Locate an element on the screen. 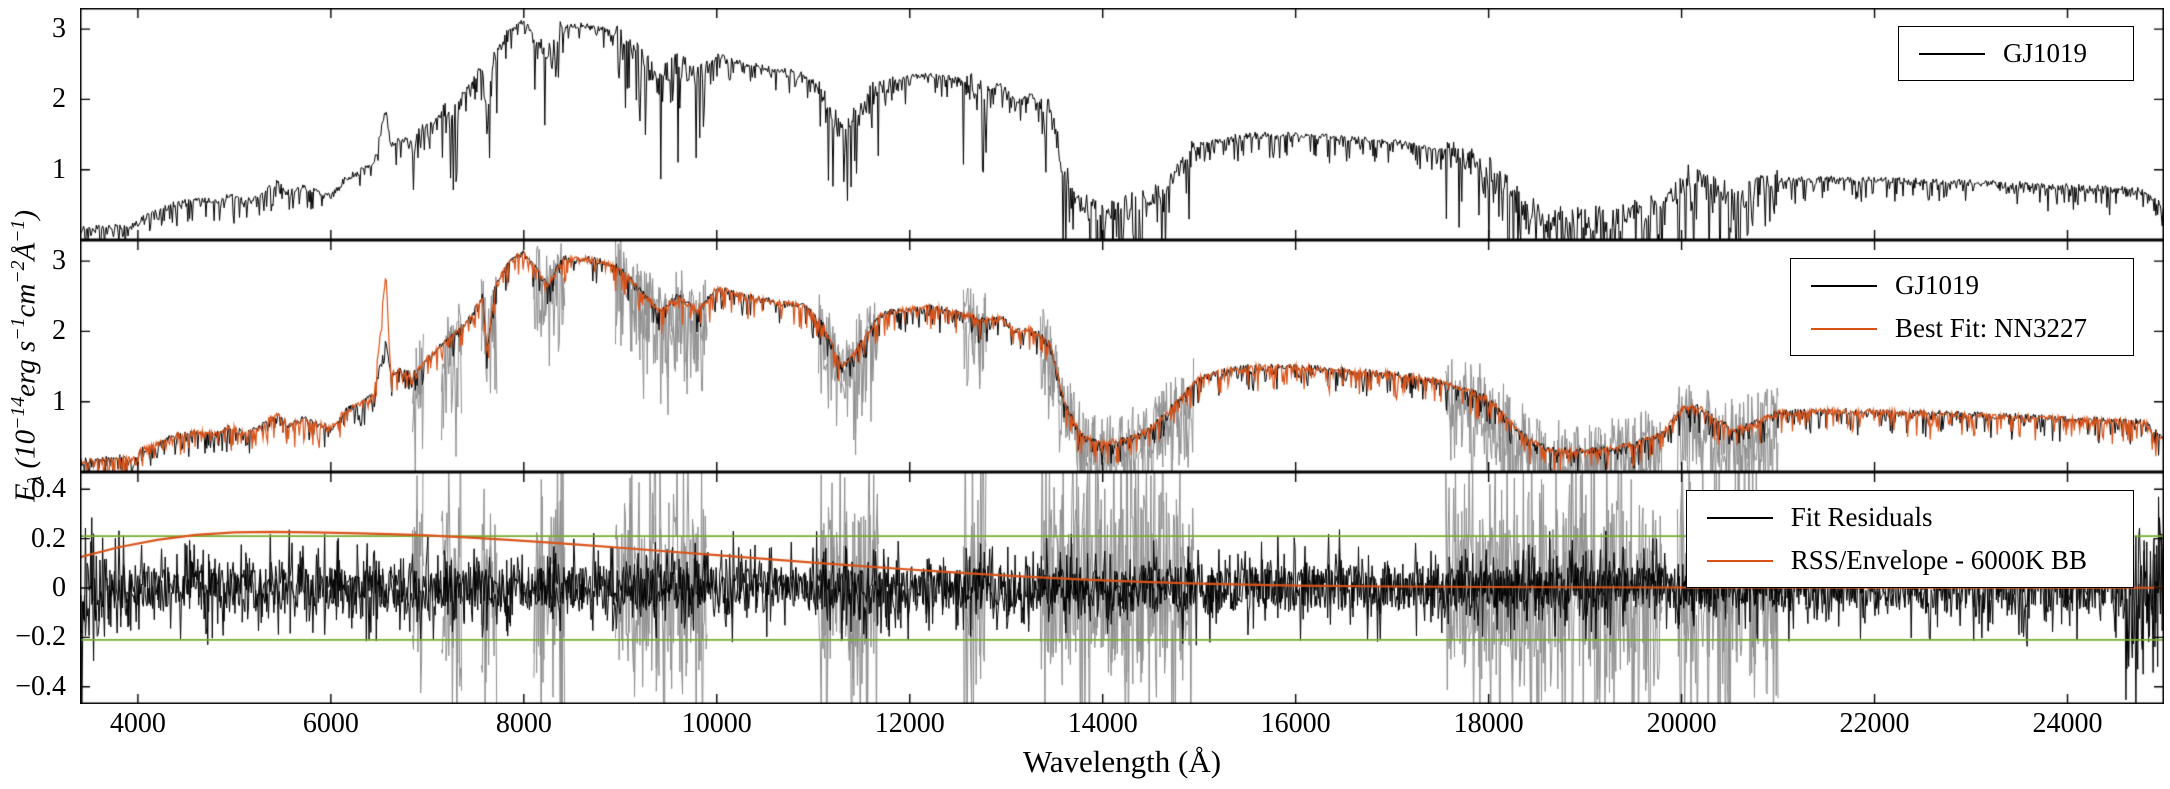 Image resolution: width=2170 pixels, height=789 pixels. x-tick-label: 6000 is located at coordinates (330, 723).